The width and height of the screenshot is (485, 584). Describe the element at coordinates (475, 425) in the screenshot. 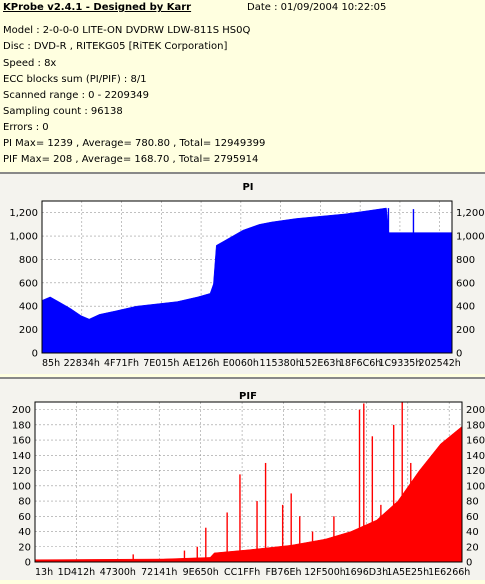

I see `pif-ytick-right: 180` at that location.